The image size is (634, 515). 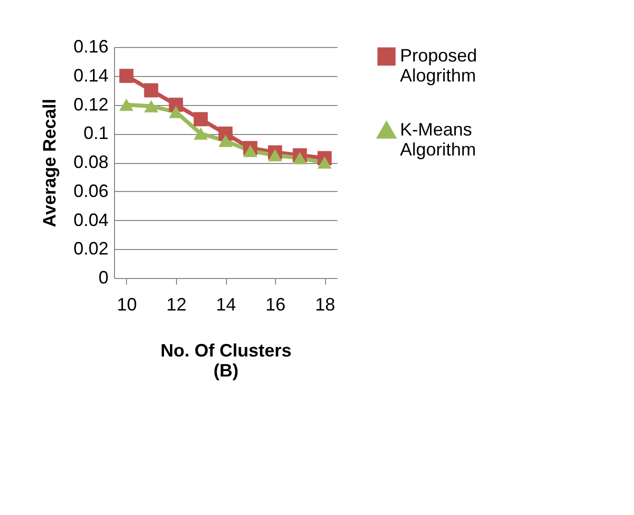 What do you see at coordinates (95, 133) in the screenshot?
I see `y-tick-label: 0.1` at bounding box center [95, 133].